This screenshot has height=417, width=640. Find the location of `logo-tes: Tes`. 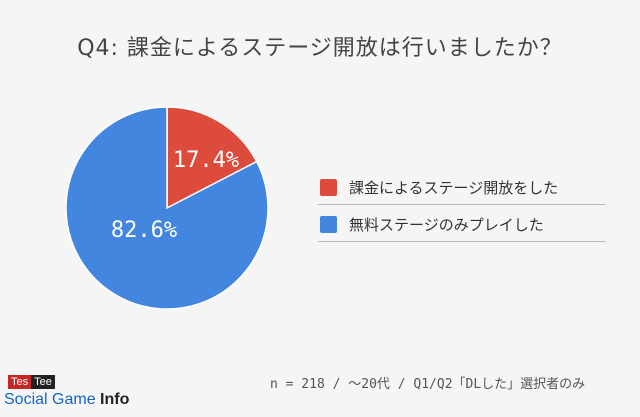

logo-tes: Tes is located at coordinates (20, 382).